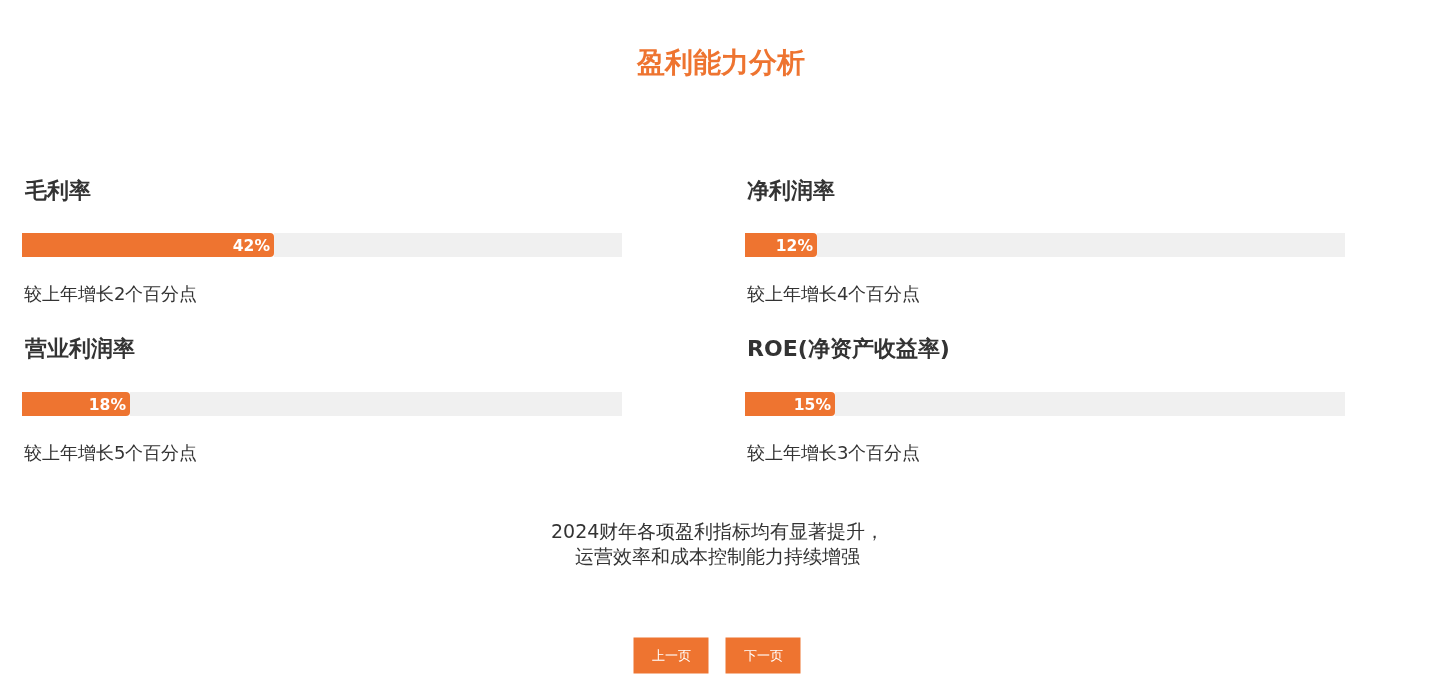  What do you see at coordinates (111, 293) in the screenshot?
I see `annotation: 较上年增长2个百分点` at bounding box center [111, 293].